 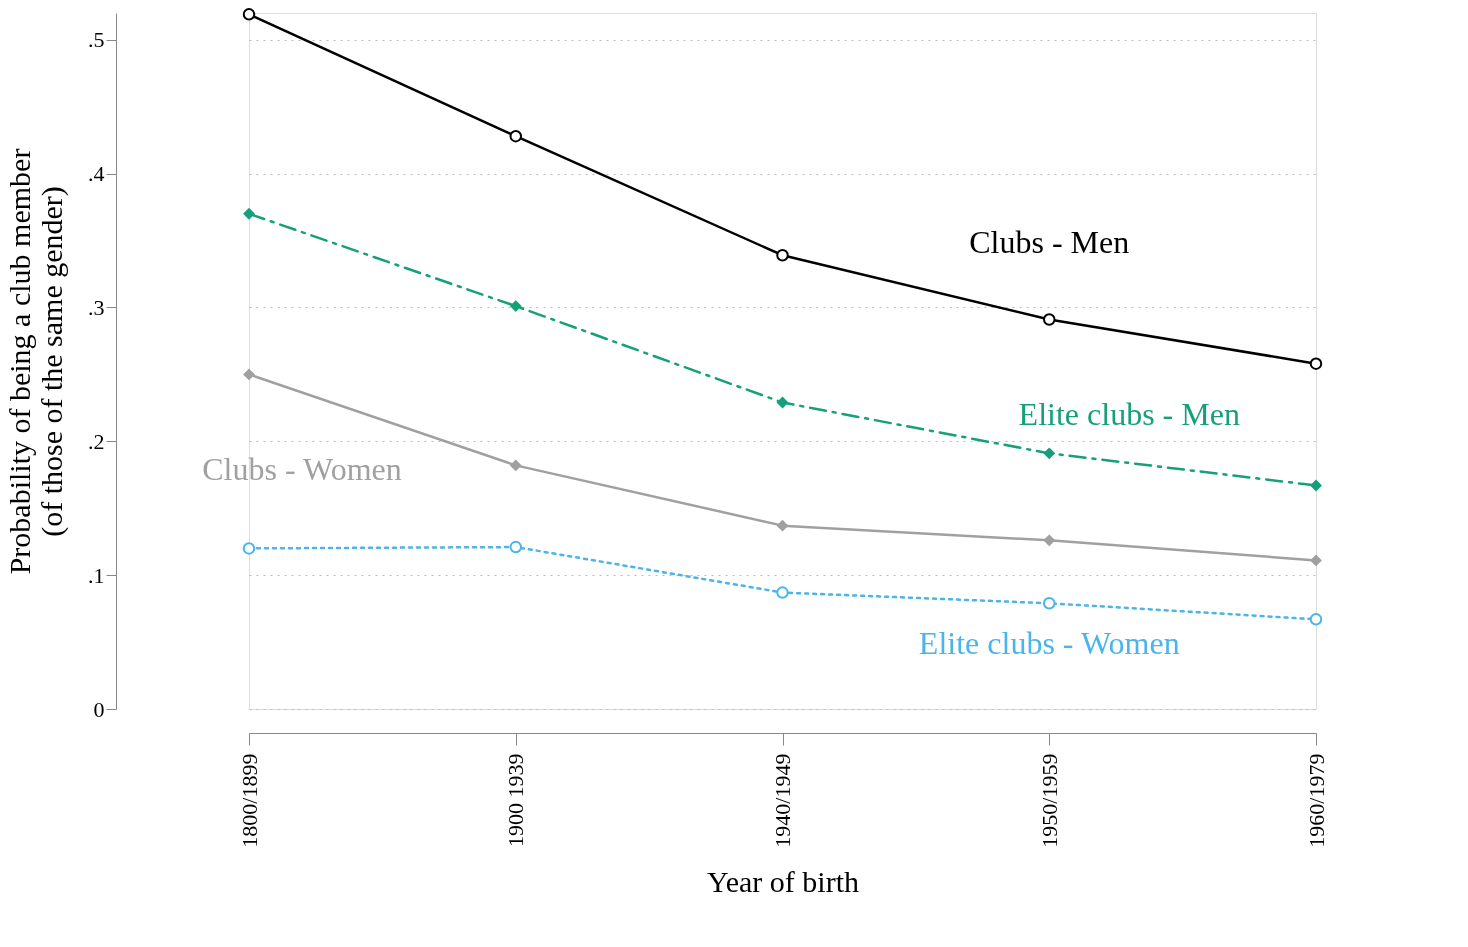 I want to click on y-axis-title: Probability of being a club member (of those of the same gender), so click(x=36, y=361).